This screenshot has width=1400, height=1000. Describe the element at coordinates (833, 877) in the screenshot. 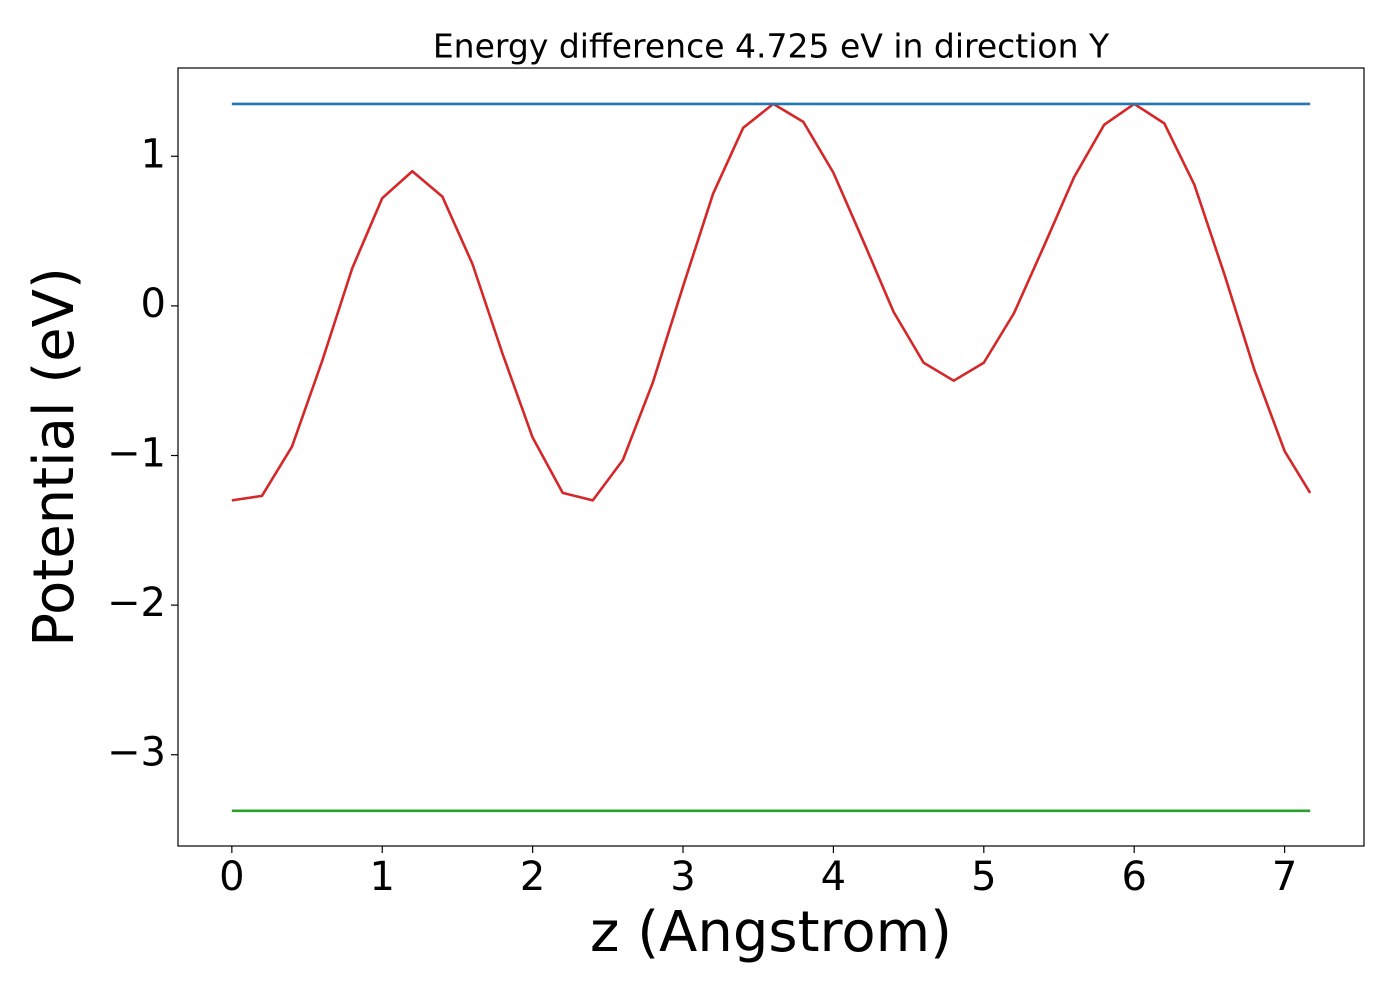

I see `x-tick-label: 4` at that location.